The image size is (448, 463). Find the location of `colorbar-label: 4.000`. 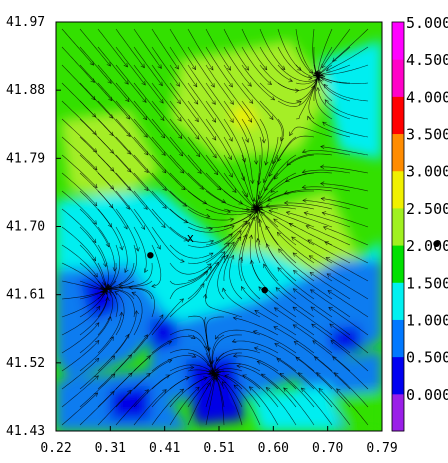

colorbar-label: 4.000 is located at coordinates (427, 97).